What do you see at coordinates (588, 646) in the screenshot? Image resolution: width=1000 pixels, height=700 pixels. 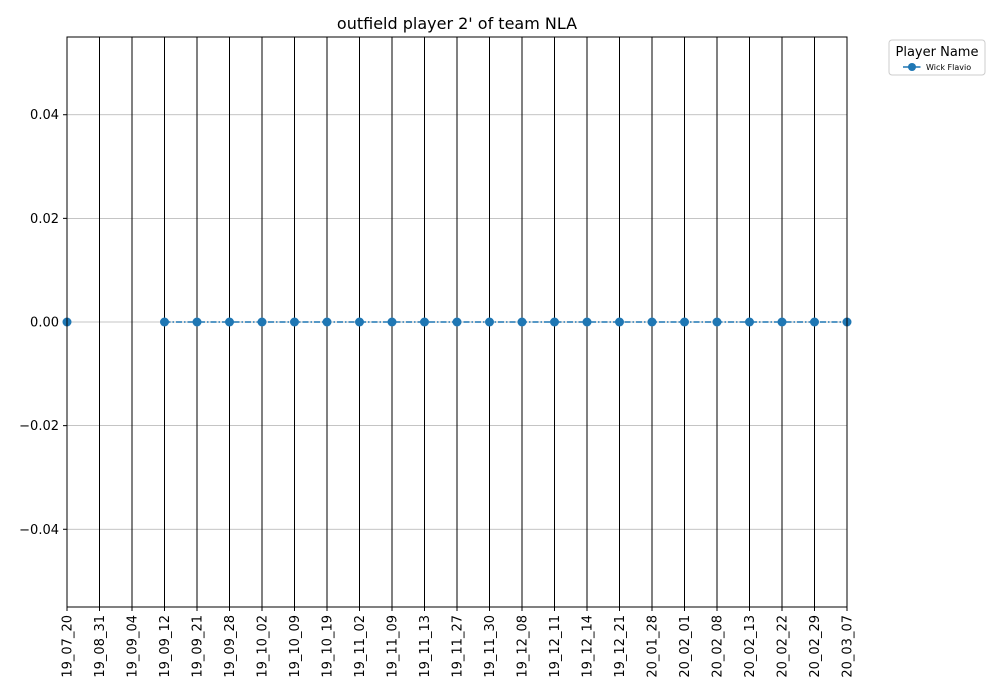 I see `x-tick-label: 19_12_14` at bounding box center [588, 646].